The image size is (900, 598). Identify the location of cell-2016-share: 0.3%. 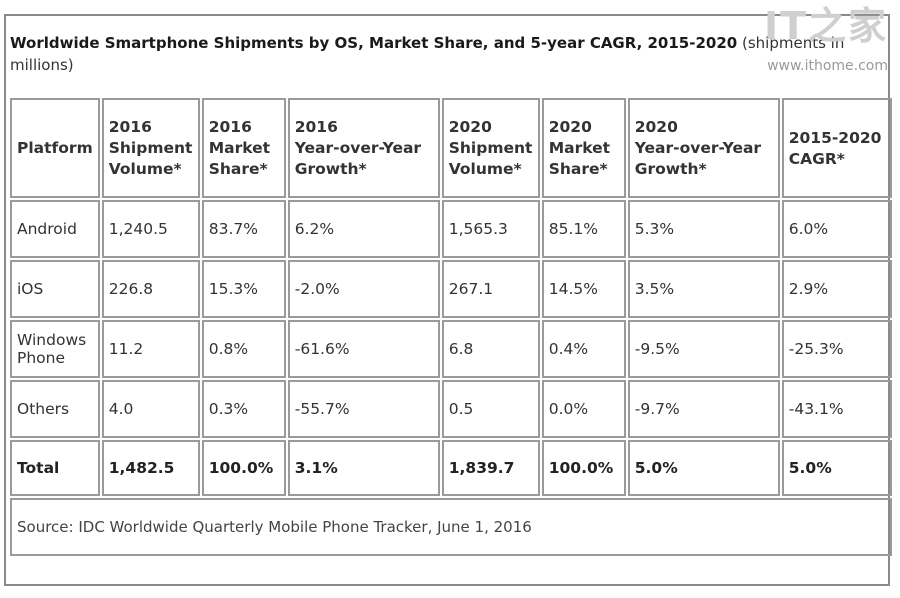
(243, 409).